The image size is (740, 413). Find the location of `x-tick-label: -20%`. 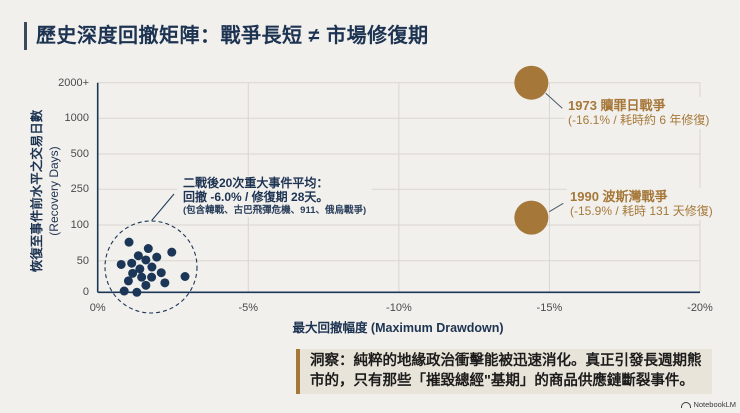

x-tick-label: -20% is located at coordinates (700, 308).